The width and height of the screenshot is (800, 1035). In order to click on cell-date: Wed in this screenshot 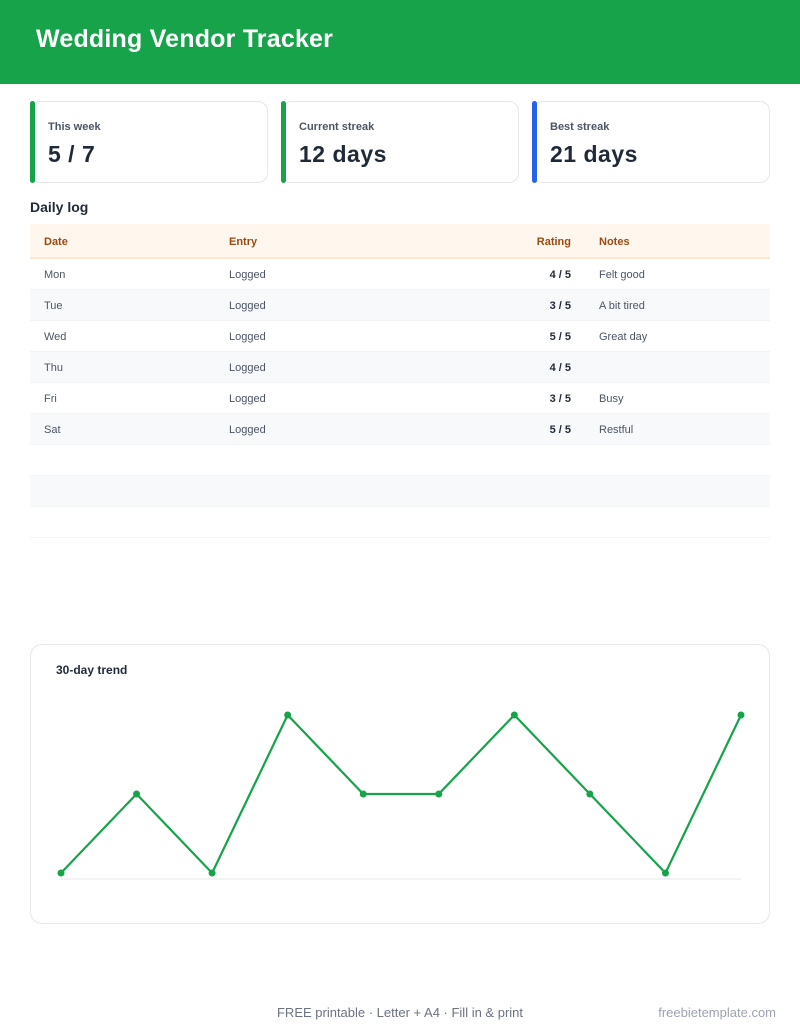, I will do `click(55, 337)`.